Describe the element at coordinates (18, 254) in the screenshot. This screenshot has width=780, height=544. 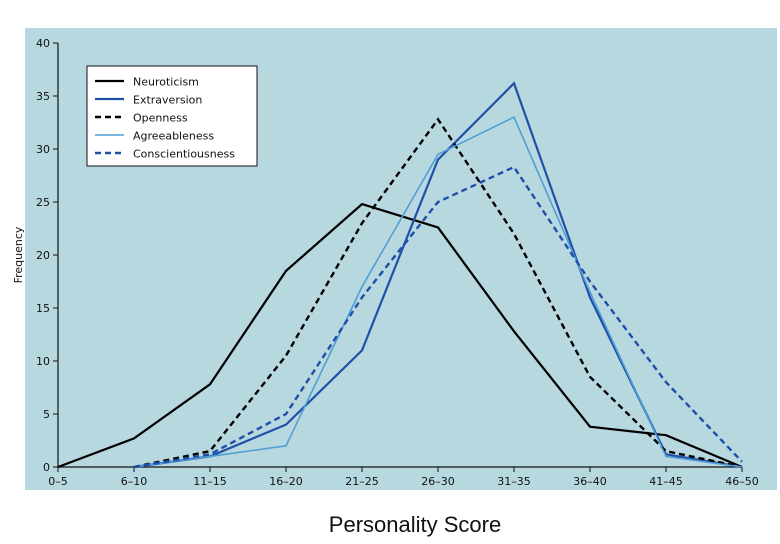
I see `y-axis-title: Frequency` at that location.